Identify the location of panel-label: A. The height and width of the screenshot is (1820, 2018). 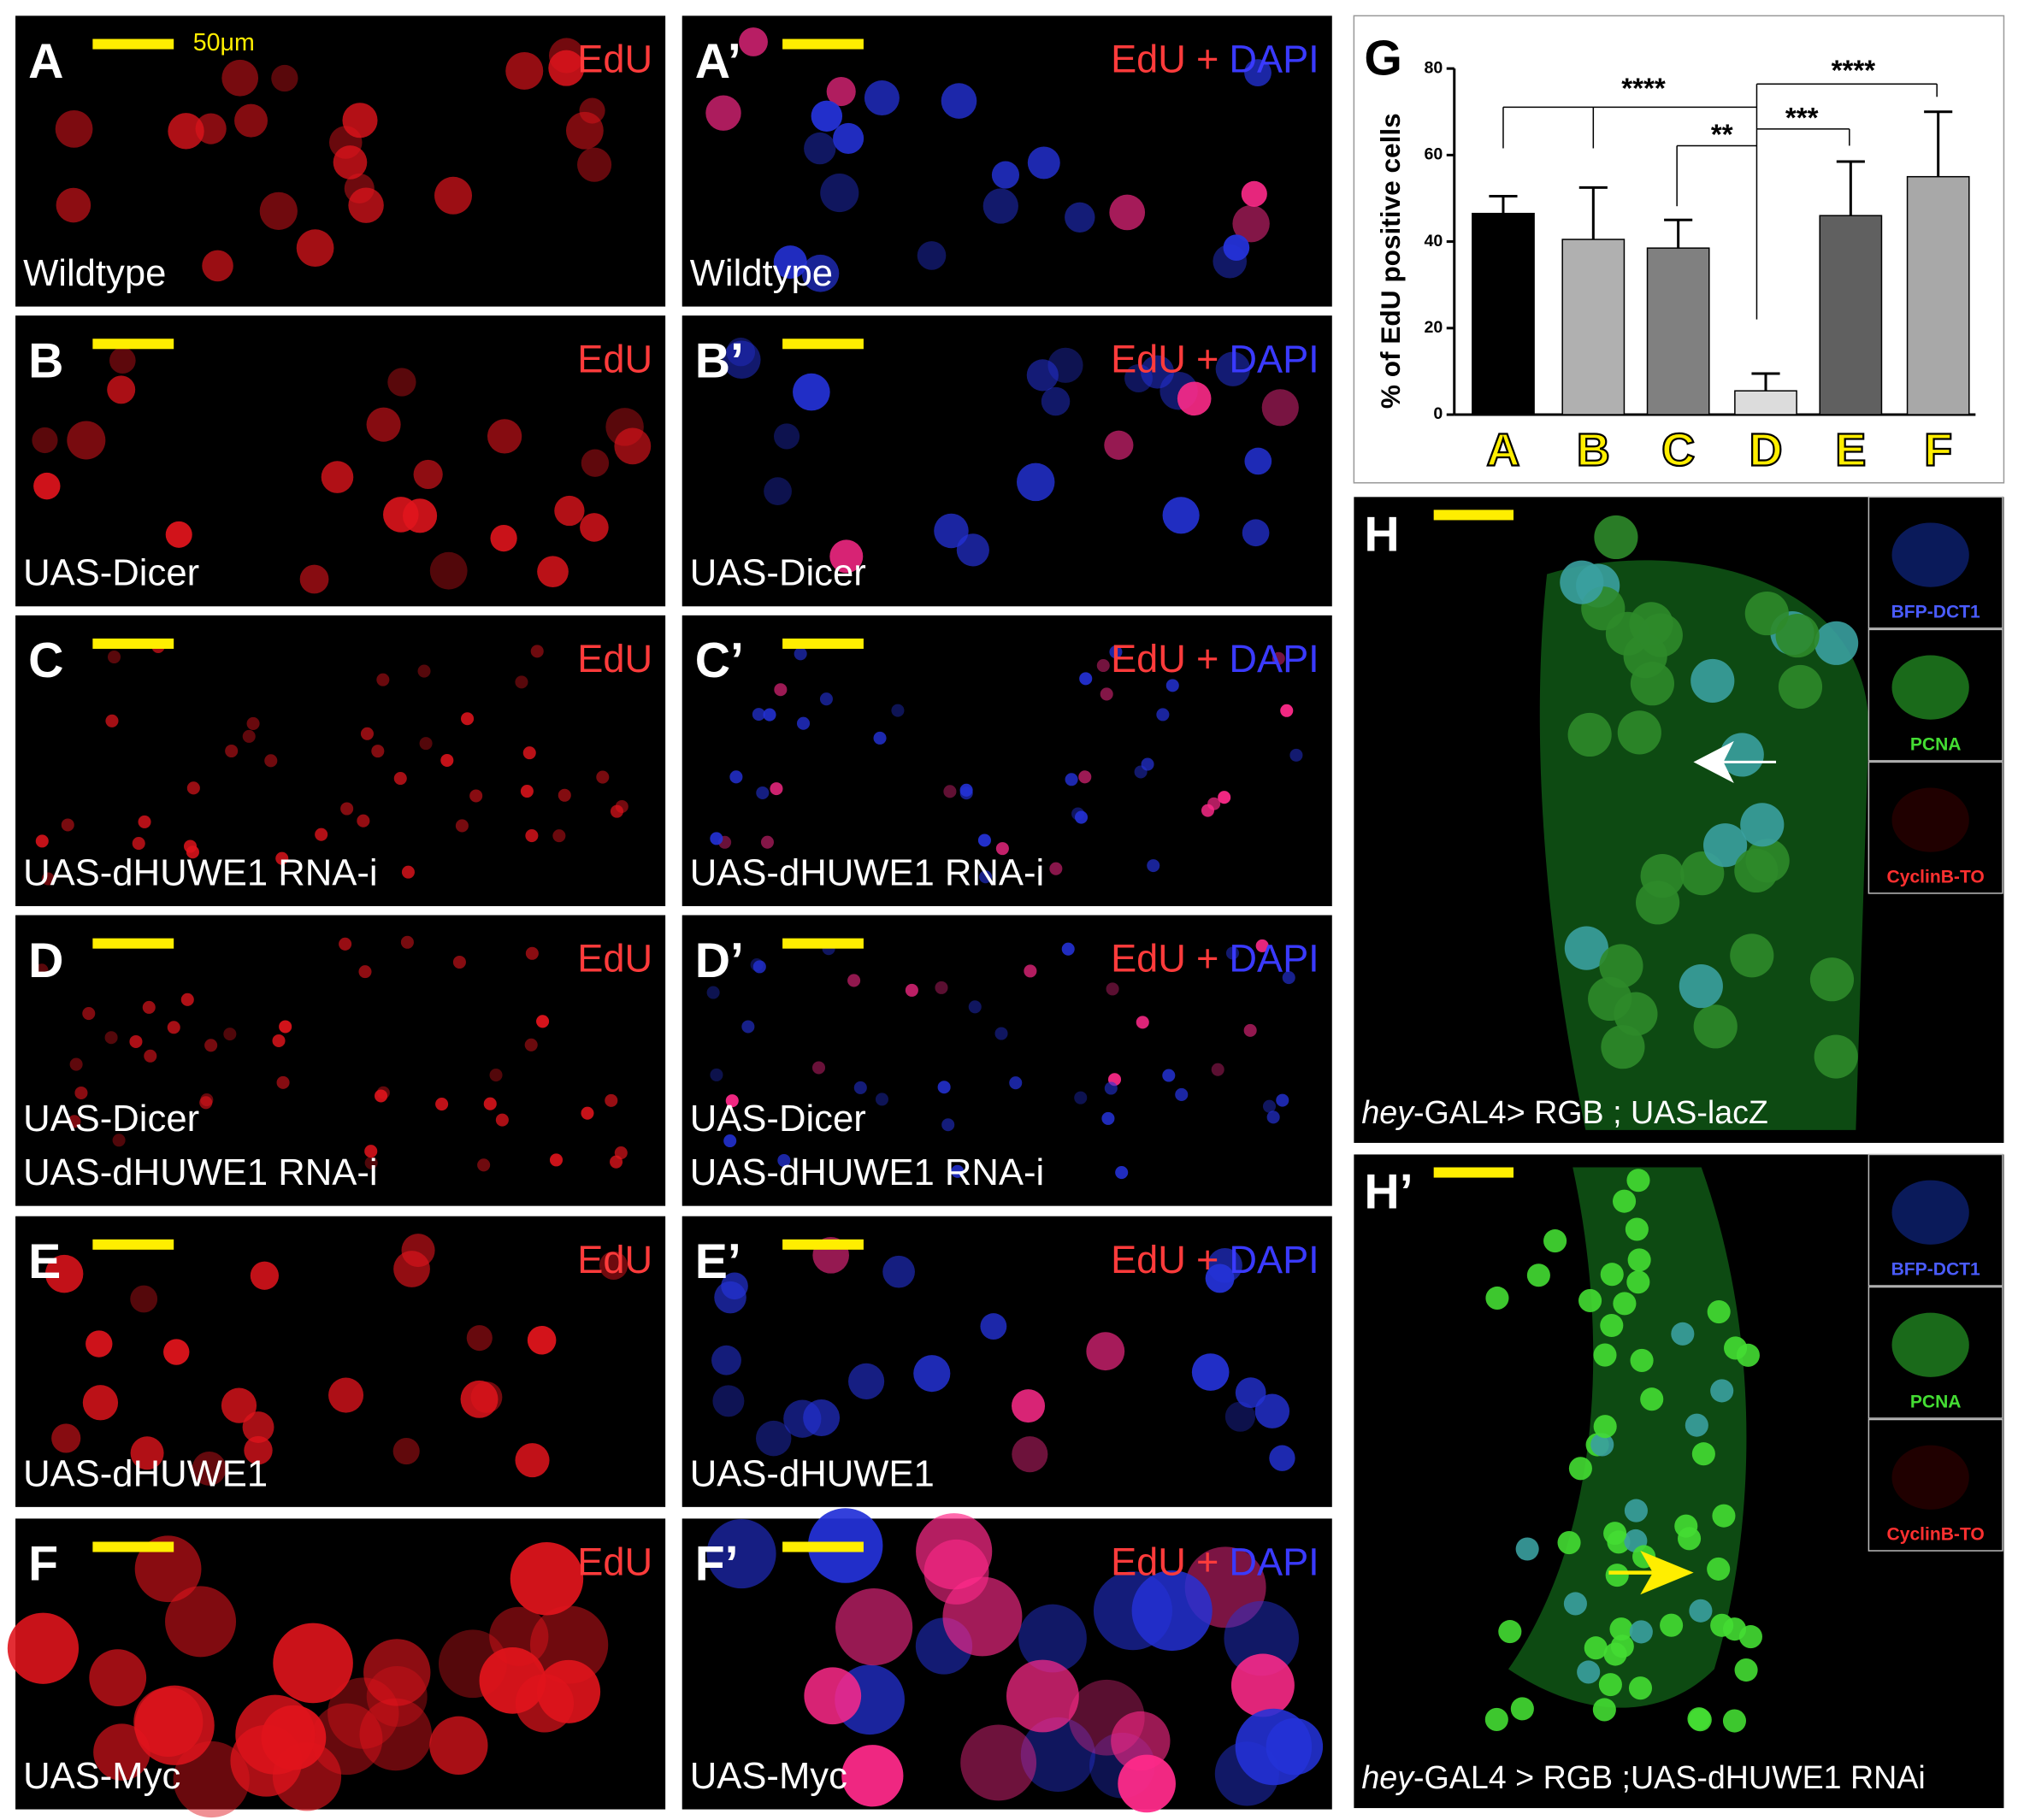
(45, 61).